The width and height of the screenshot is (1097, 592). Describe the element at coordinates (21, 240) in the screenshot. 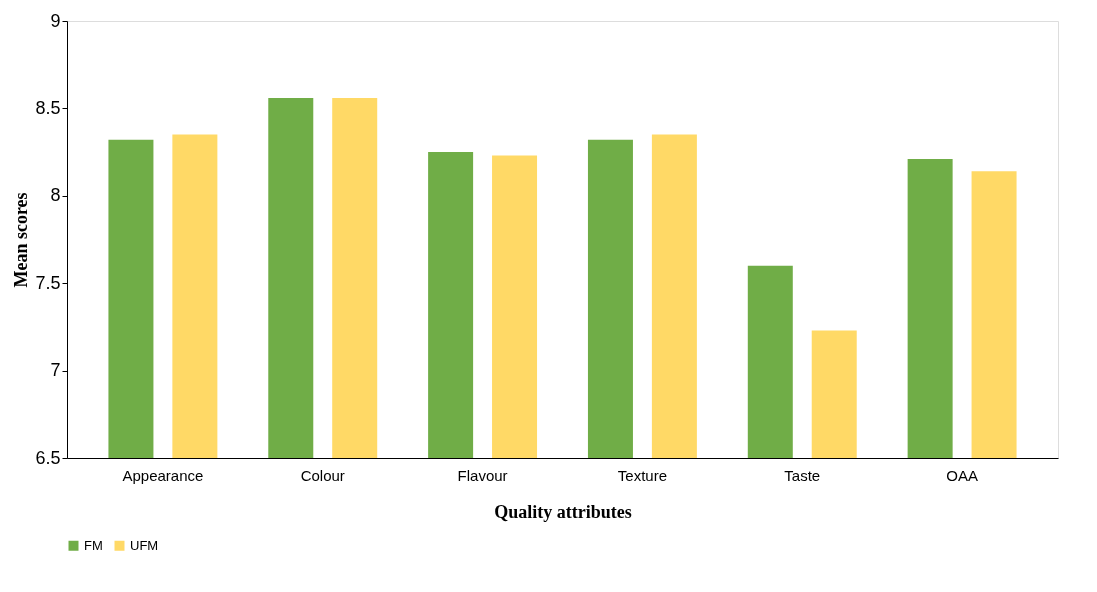

I see `y-axis-title: Mean scores` at that location.